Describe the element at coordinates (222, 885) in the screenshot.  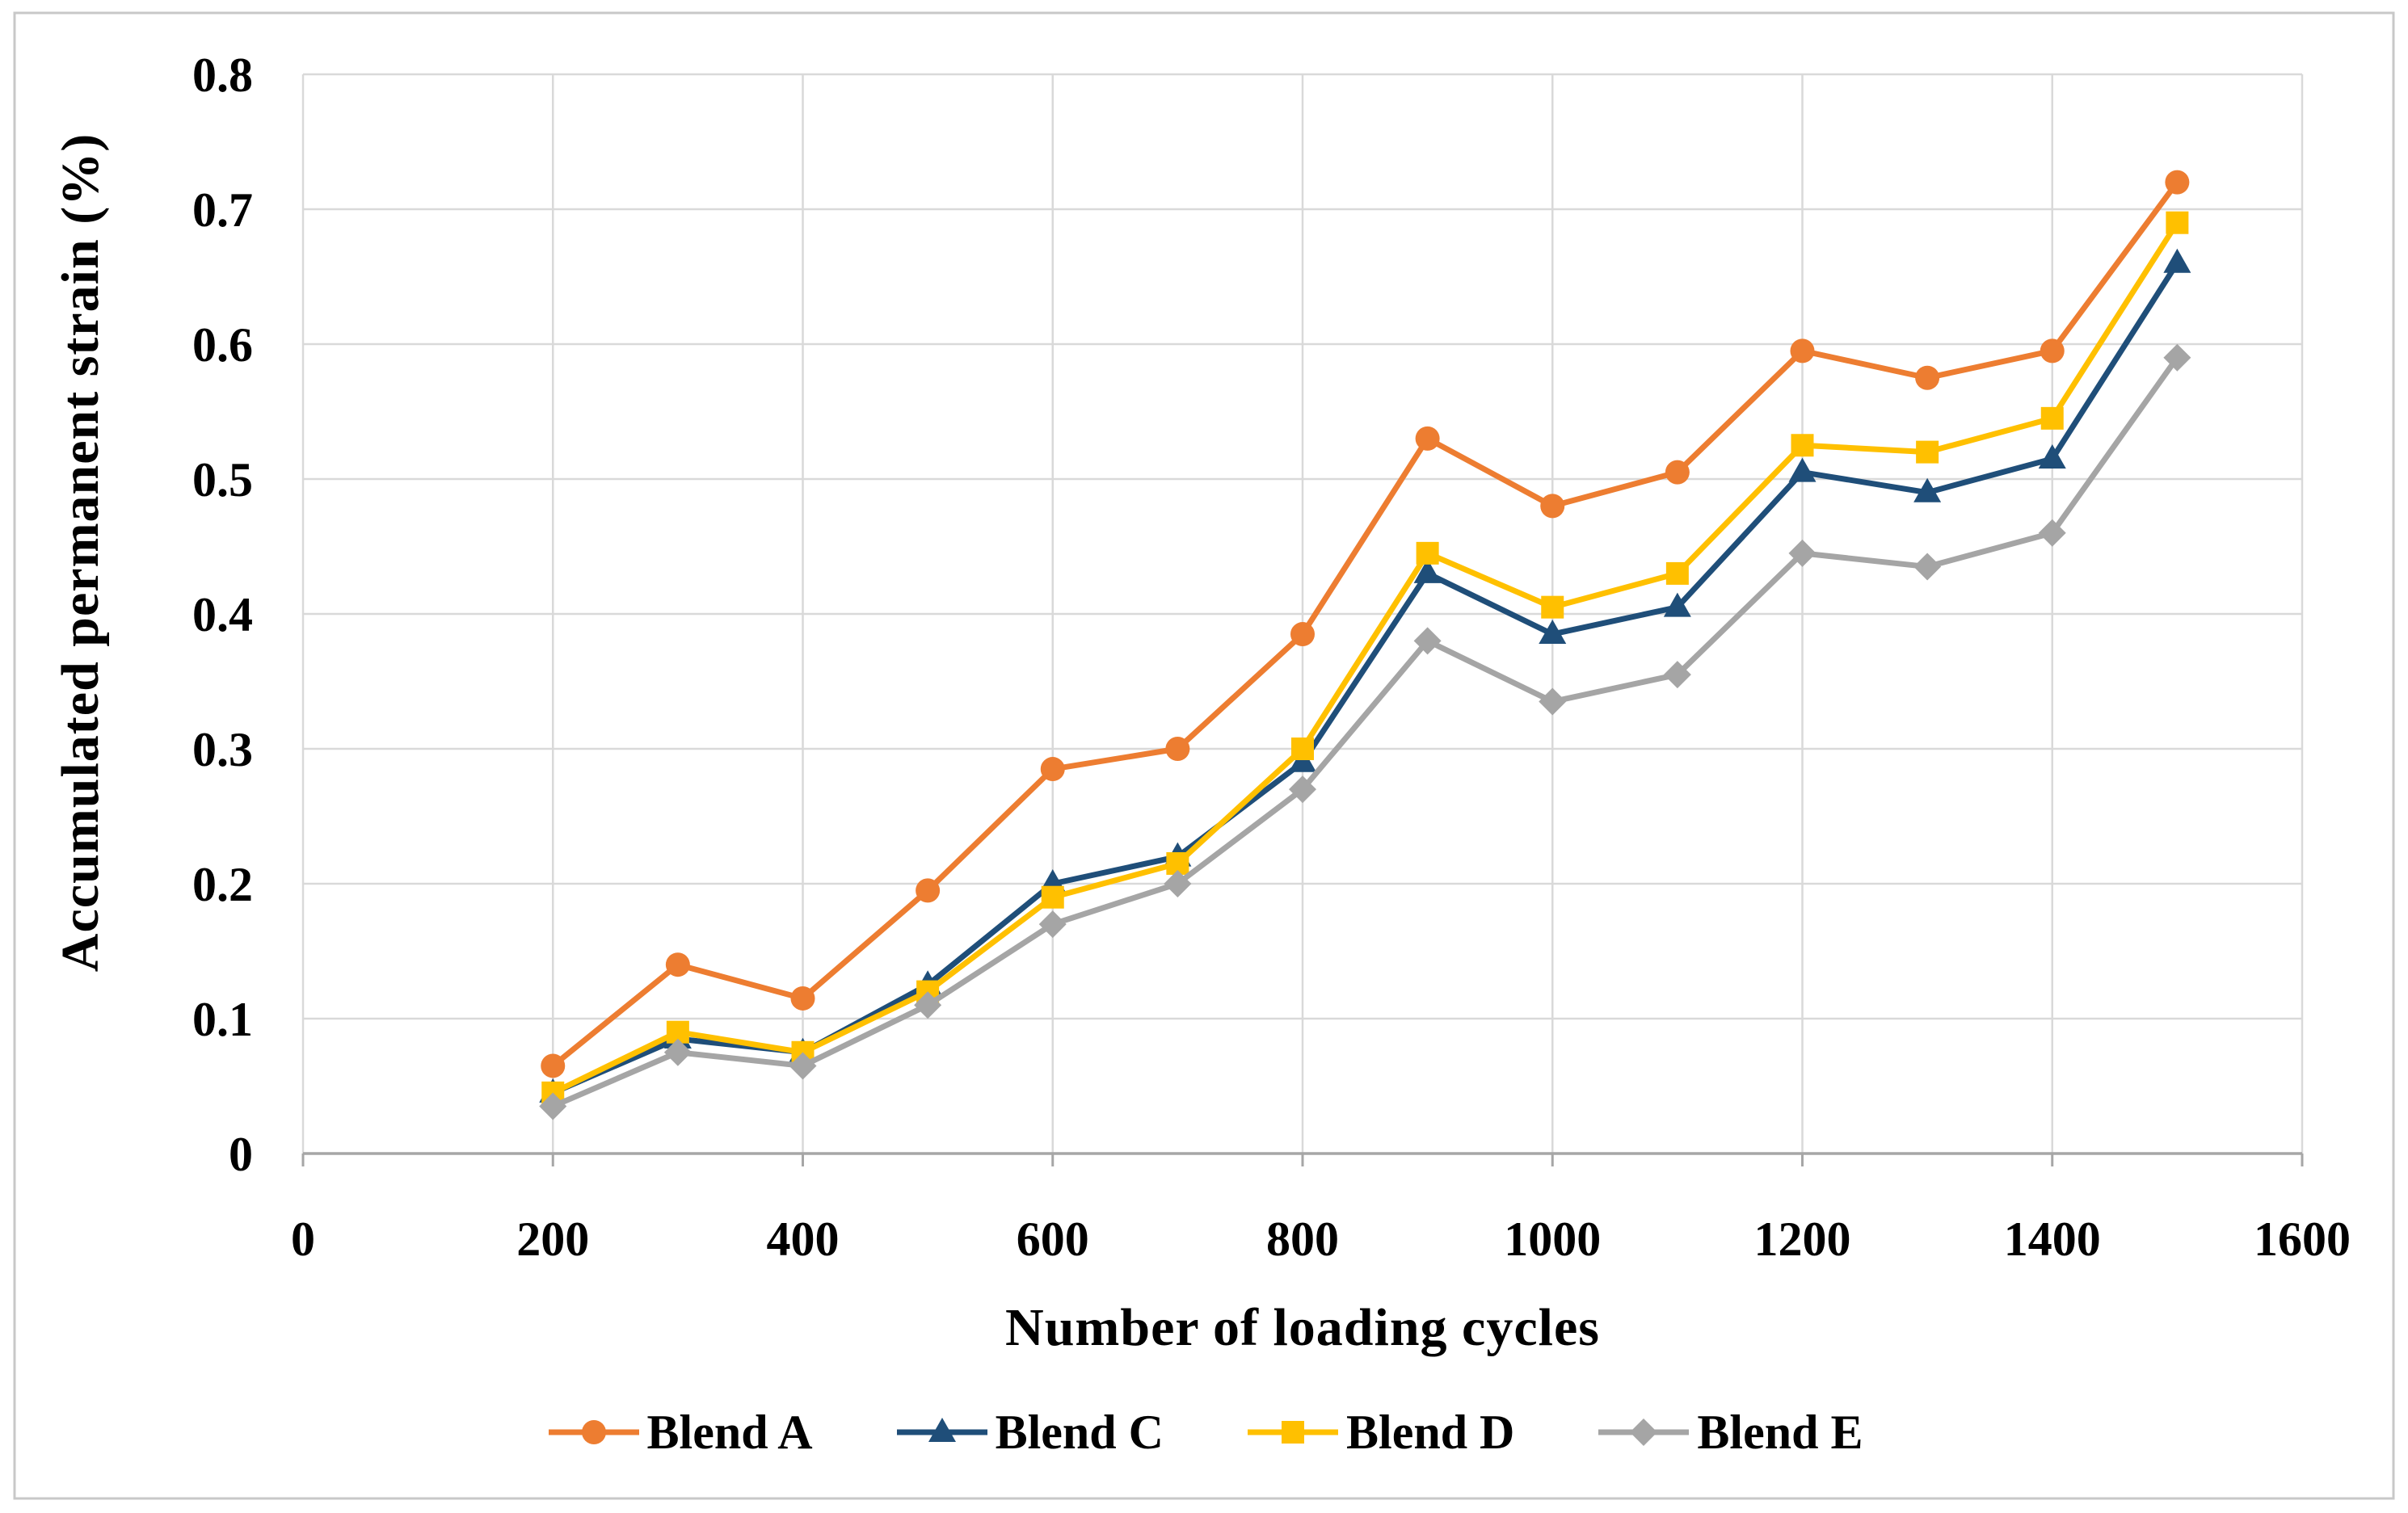
I see `y-tick-label-0.2: 0.2` at that location.